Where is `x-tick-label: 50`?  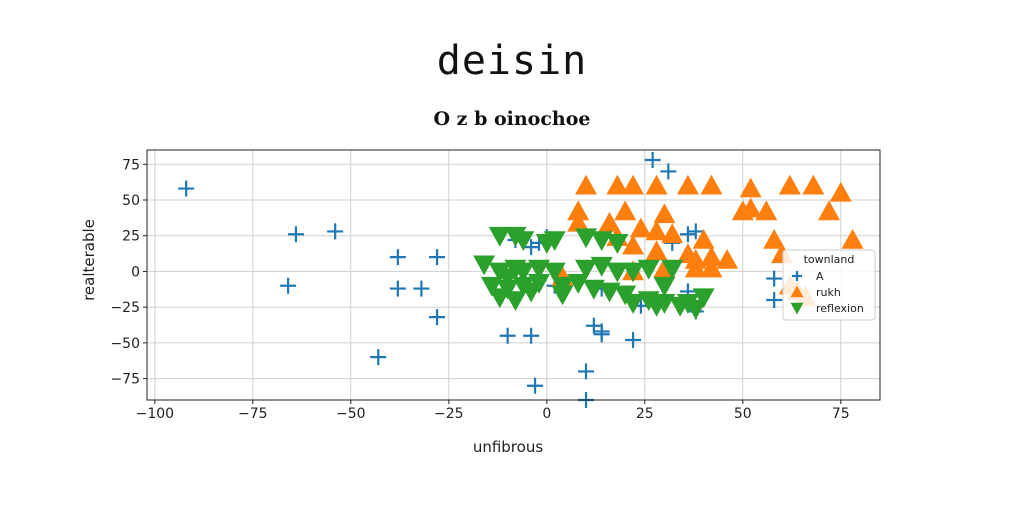
x-tick-label: 50 is located at coordinates (743, 414).